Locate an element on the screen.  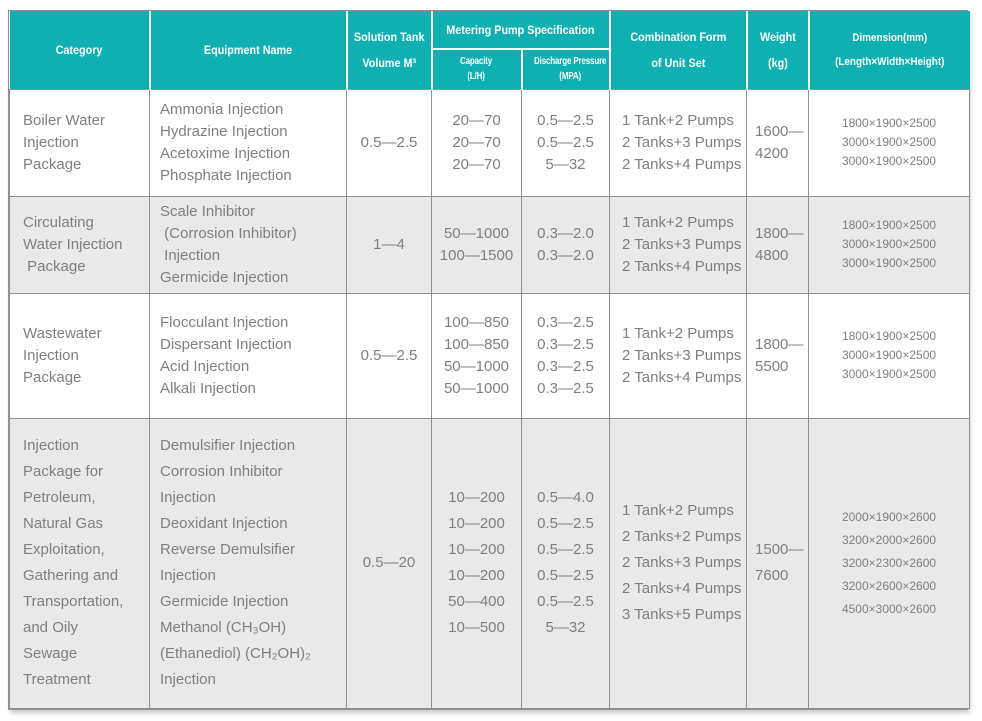
tank-volume-cell: 1—4 is located at coordinates (389, 244).